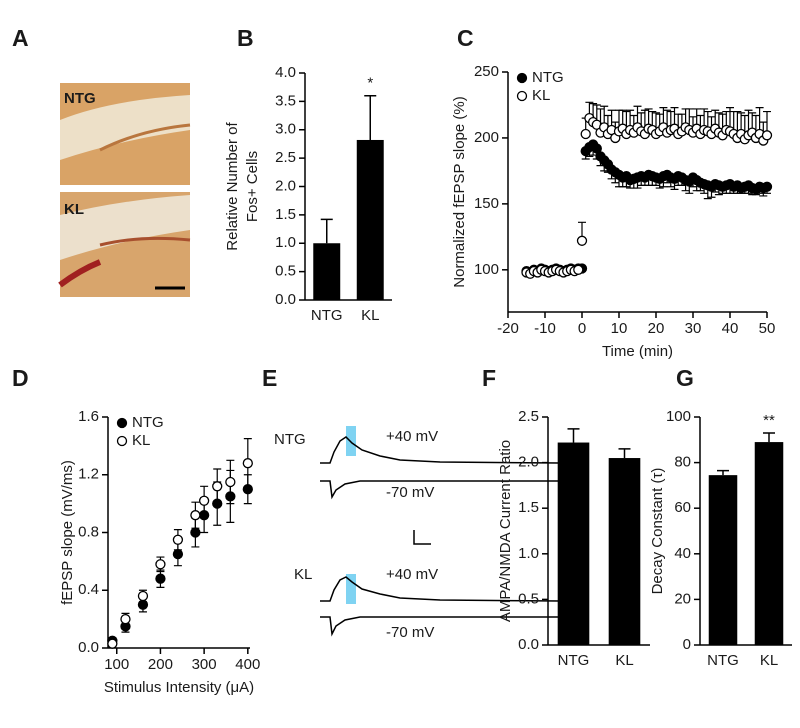  Describe the element at coordinates (489, 378) in the screenshot. I see `panel-label: F` at that location.